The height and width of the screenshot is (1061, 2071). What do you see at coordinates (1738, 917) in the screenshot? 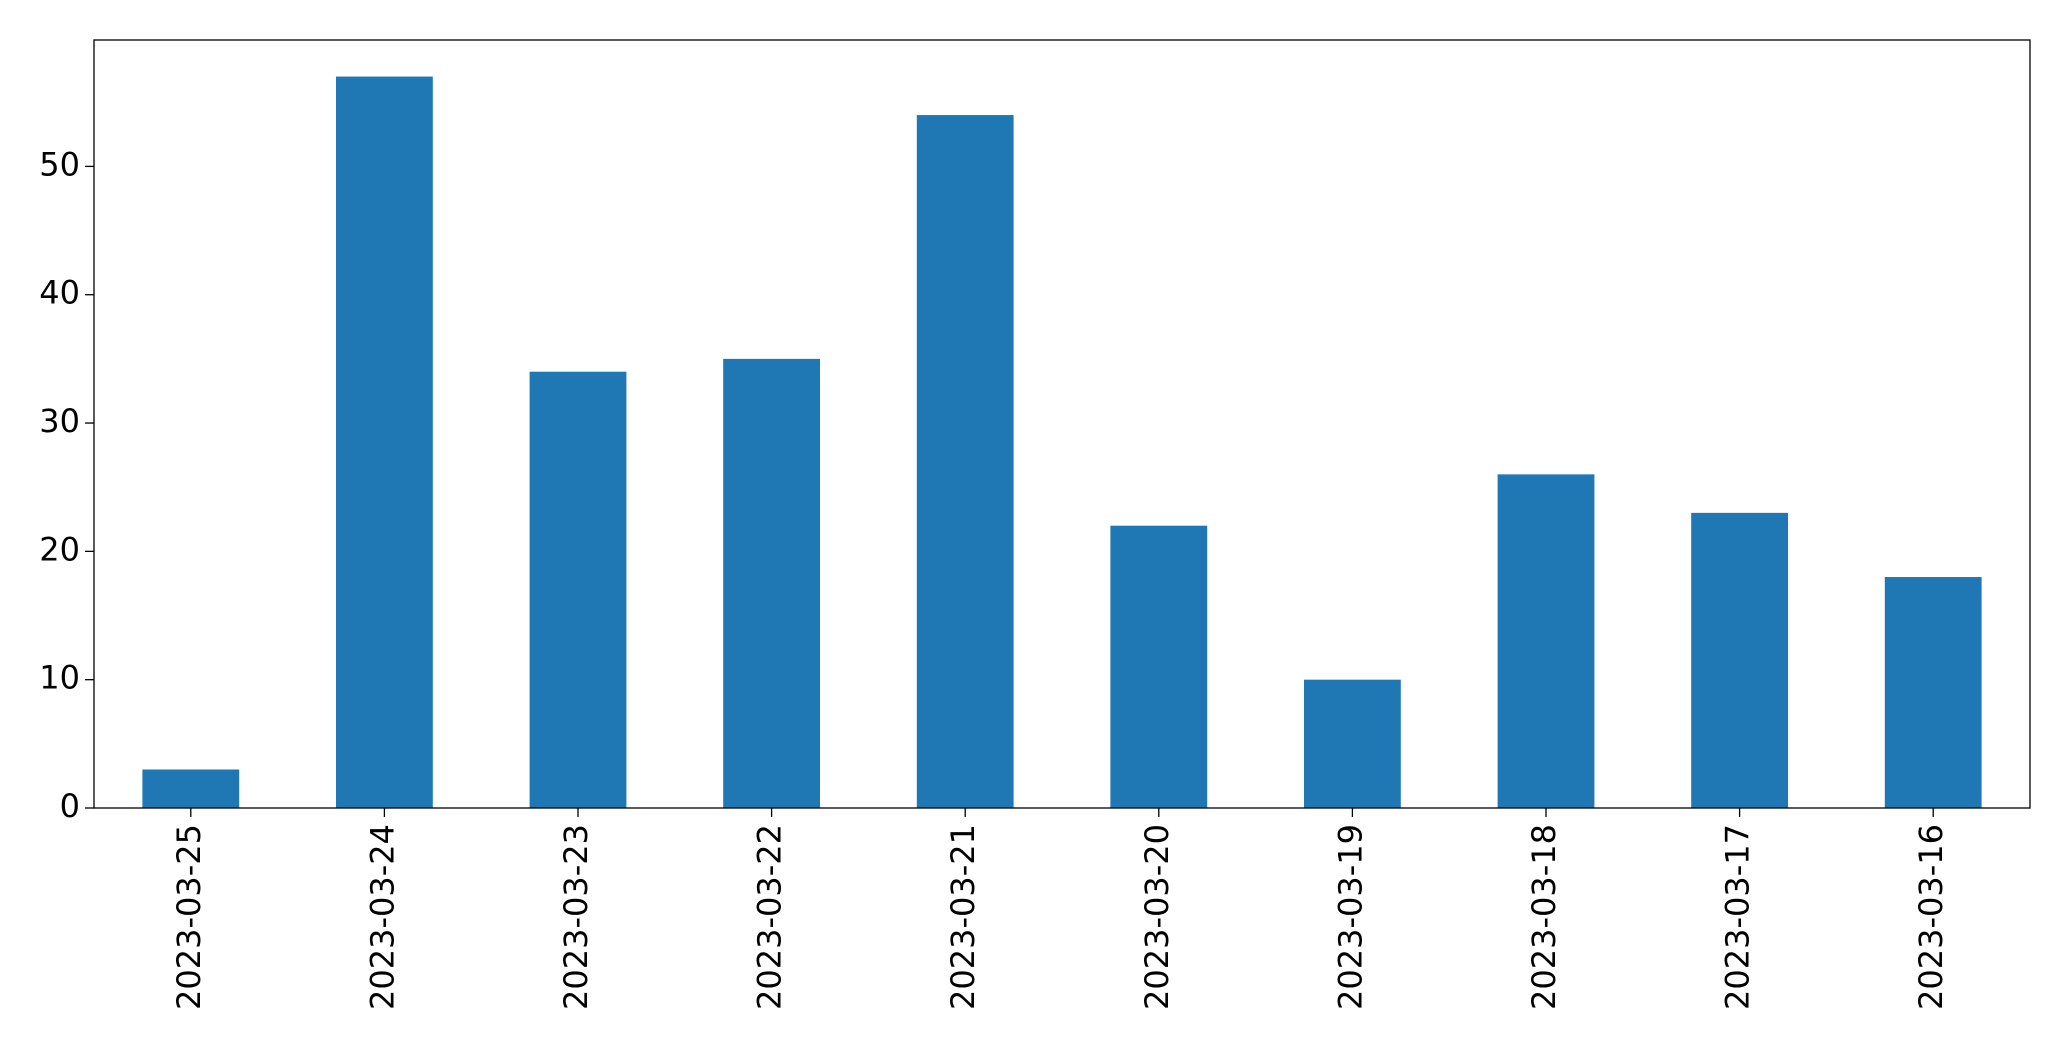
I see `x-tick-label: 2023-03-17` at bounding box center [1738, 917].